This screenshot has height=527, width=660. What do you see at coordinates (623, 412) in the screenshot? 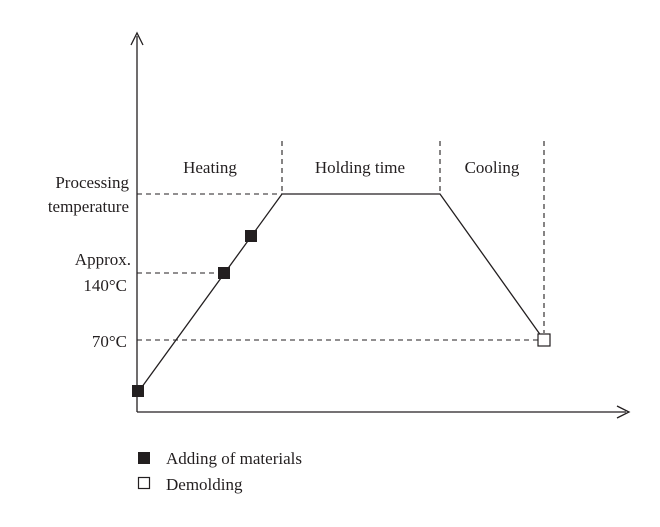
I see `x-axis-arrow-icon` at bounding box center [623, 412].